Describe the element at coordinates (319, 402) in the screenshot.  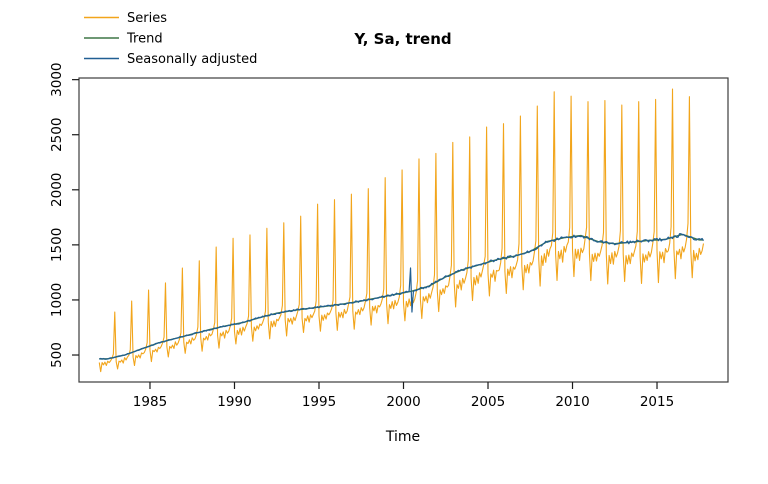
I see `x-tick-label: 1995` at that location.